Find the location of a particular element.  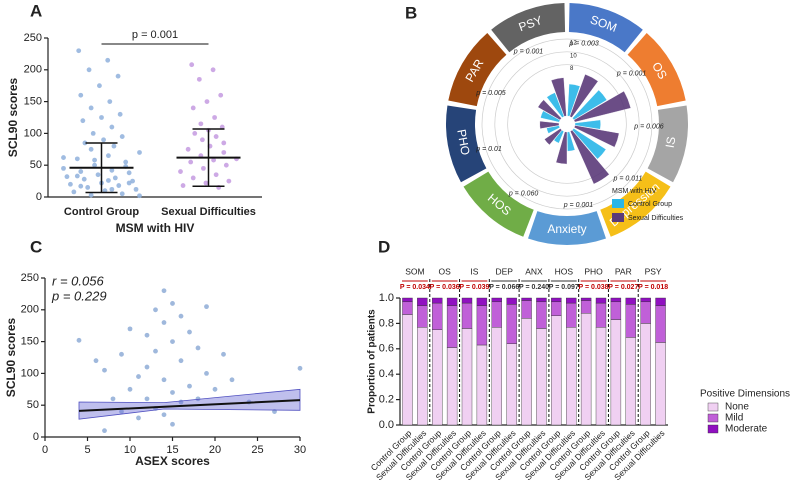

p-label: P = 0.038 is located at coordinates (594, 287).